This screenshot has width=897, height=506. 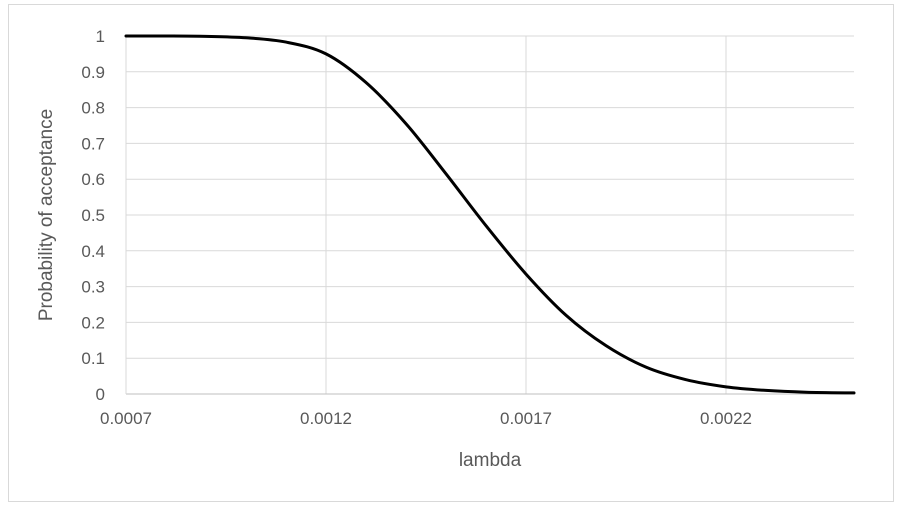 What do you see at coordinates (46, 215) in the screenshot?
I see `y-axis-title: Probability of acceptance` at bounding box center [46, 215].